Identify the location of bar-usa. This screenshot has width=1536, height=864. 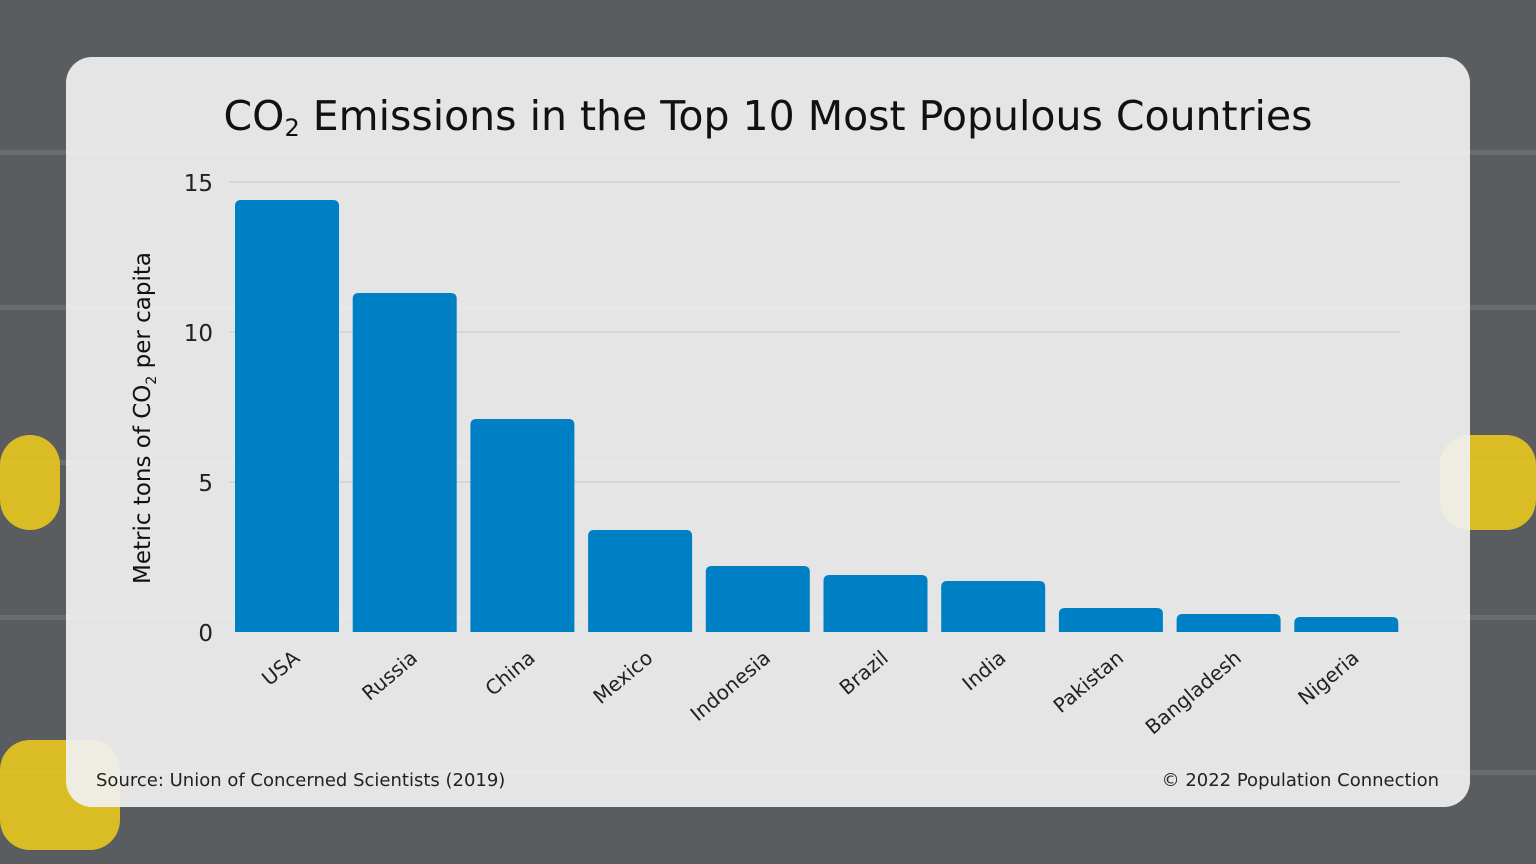
(287, 416).